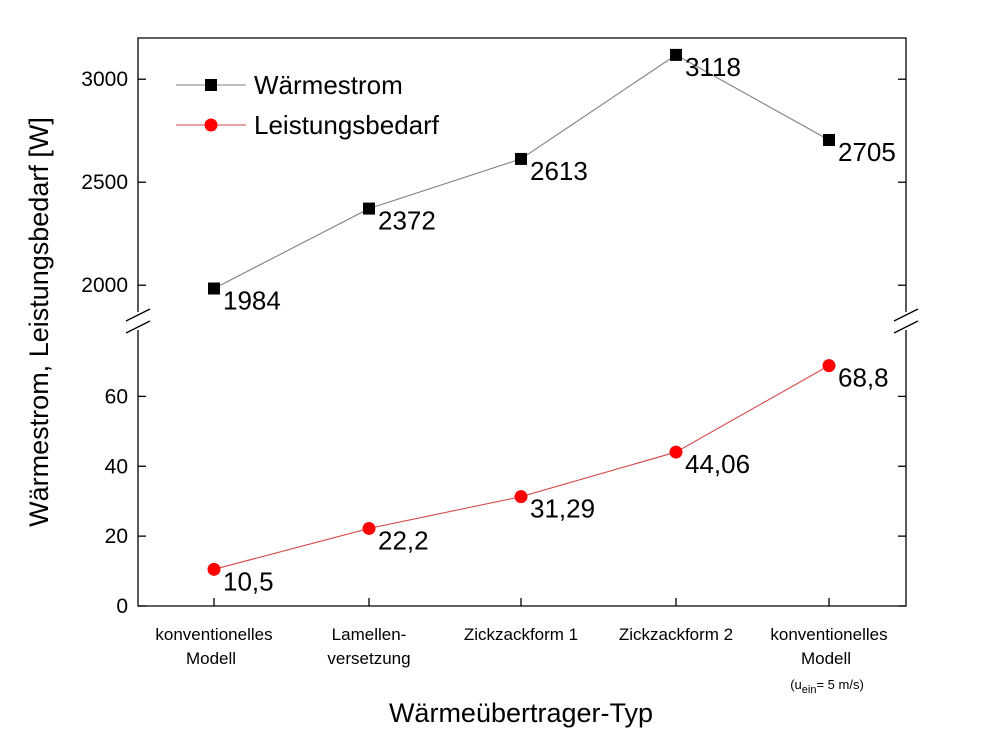  Describe the element at coordinates (211, 125) in the screenshot. I see `legend-marker-circle` at that location.